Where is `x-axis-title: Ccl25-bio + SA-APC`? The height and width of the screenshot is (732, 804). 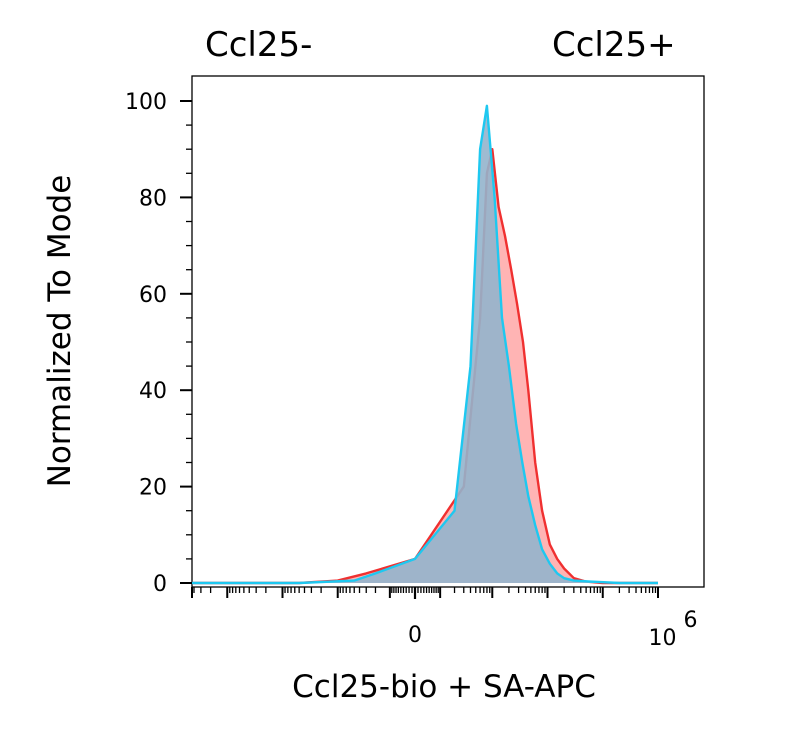 x-axis-title: Ccl25-bio + SA-APC is located at coordinates (444, 687).